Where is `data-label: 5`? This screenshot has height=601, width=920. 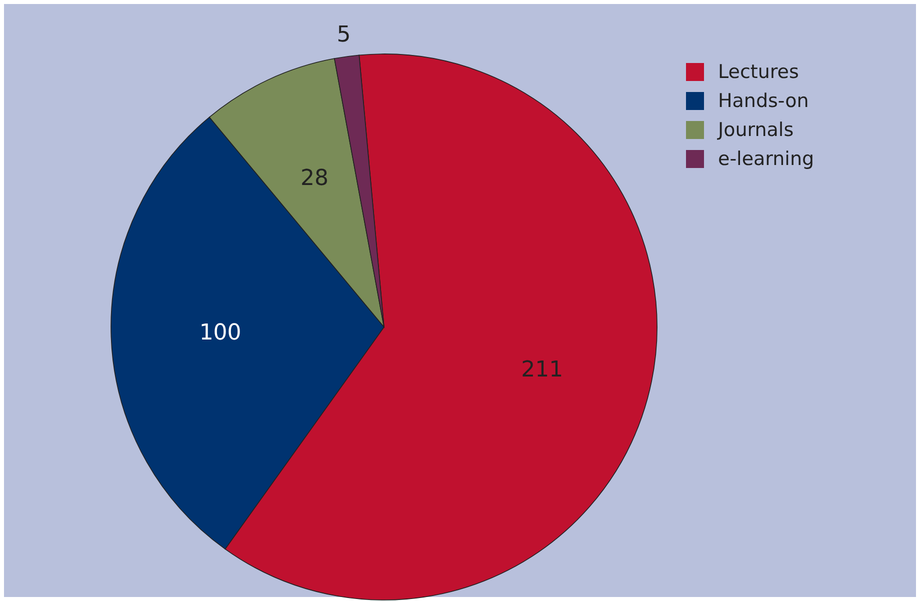 data-label: 5 is located at coordinates (343, 35).